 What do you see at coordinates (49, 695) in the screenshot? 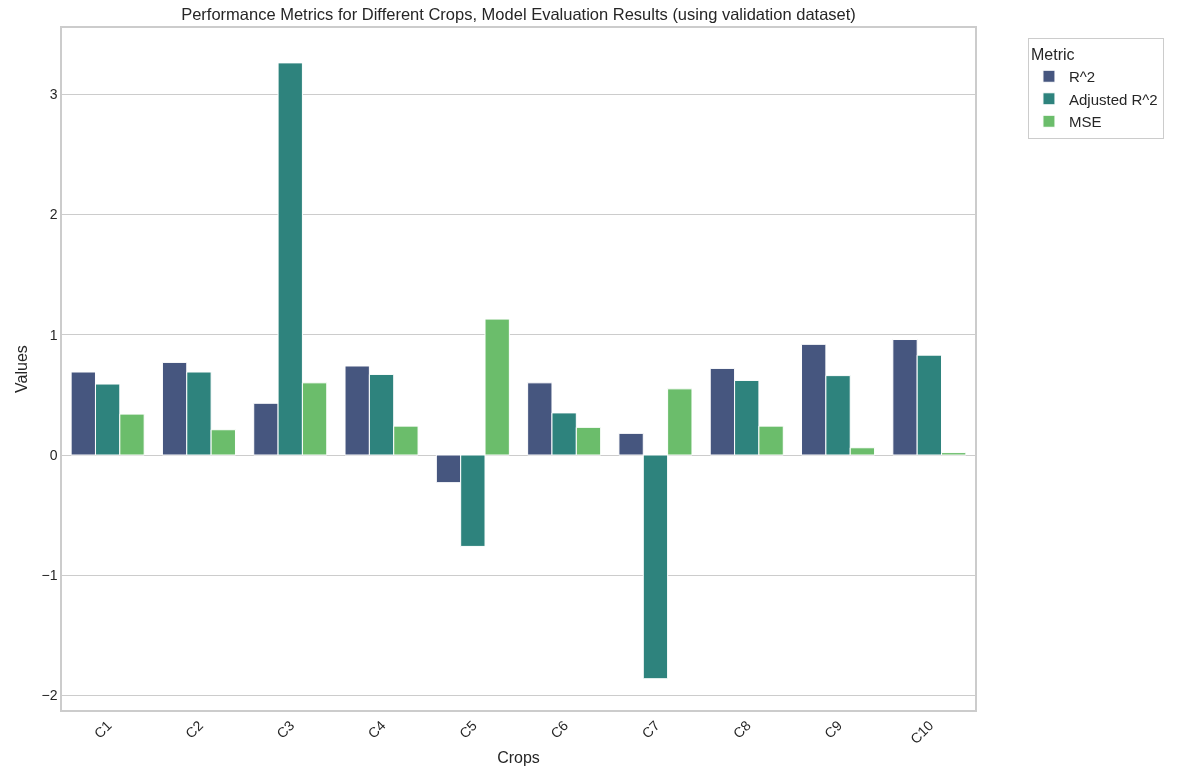
I see `y-tick-label: −2` at bounding box center [49, 695].